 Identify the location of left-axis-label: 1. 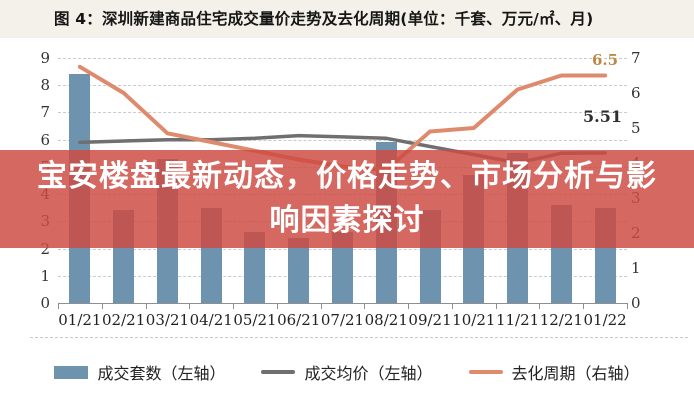
(45, 275).